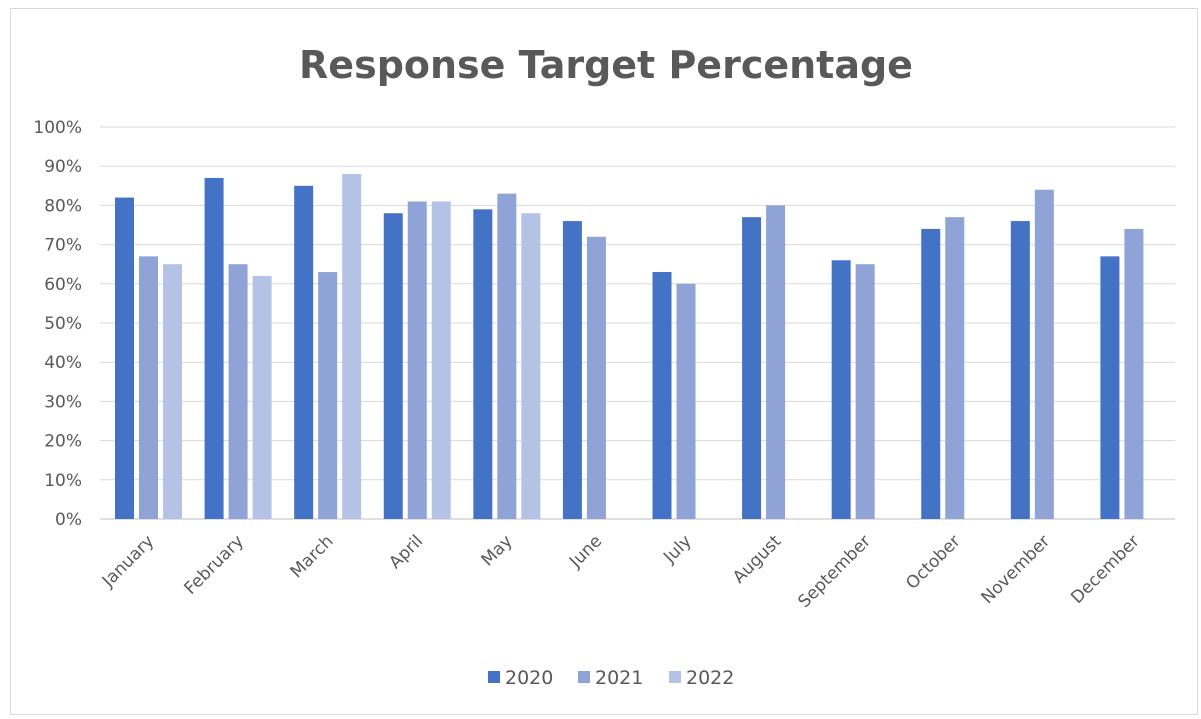 Image resolution: width=1201 pixels, height=719 pixels. I want to click on bar-2021-april, so click(417, 360).